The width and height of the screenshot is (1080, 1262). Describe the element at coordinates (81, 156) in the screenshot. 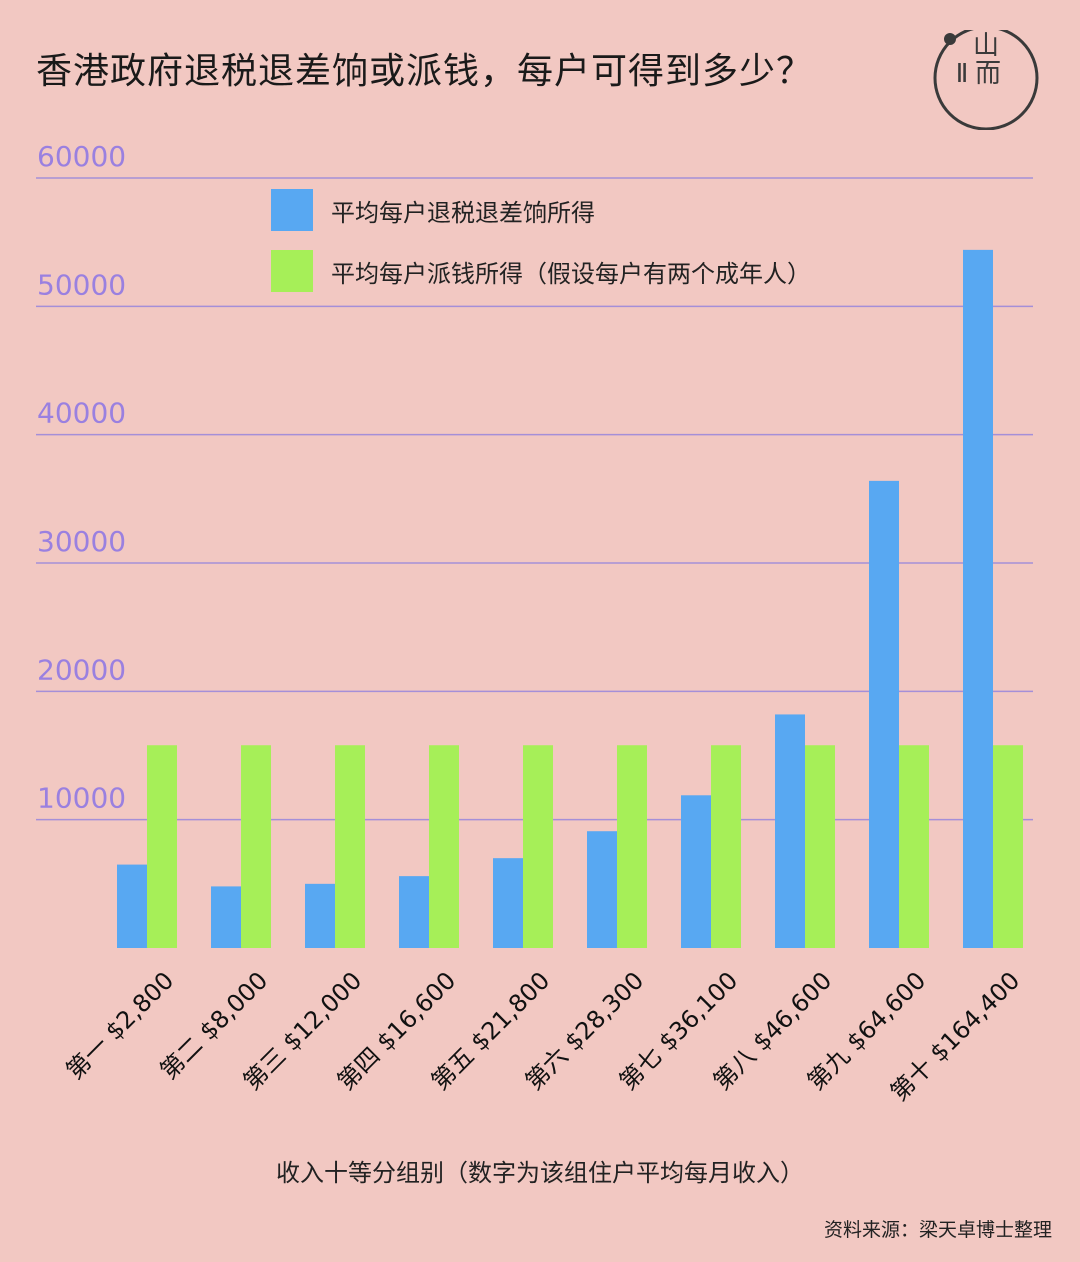

I see `y-tick-label: 60000` at that location.